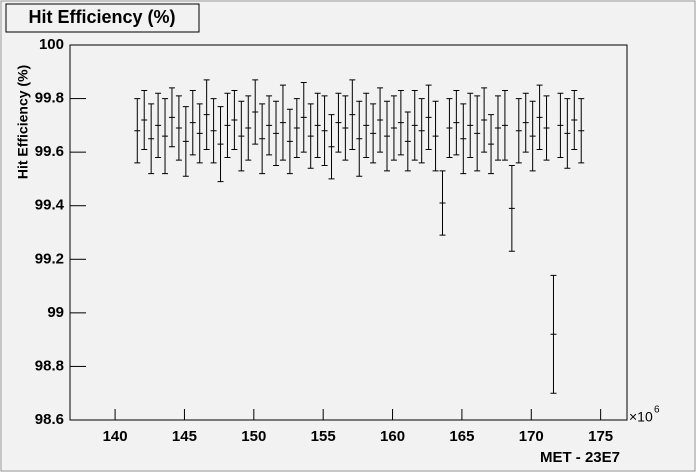  Describe the element at coordinates (461, 436) in the screenshot. I see `x-tick-label: 165` at that location.